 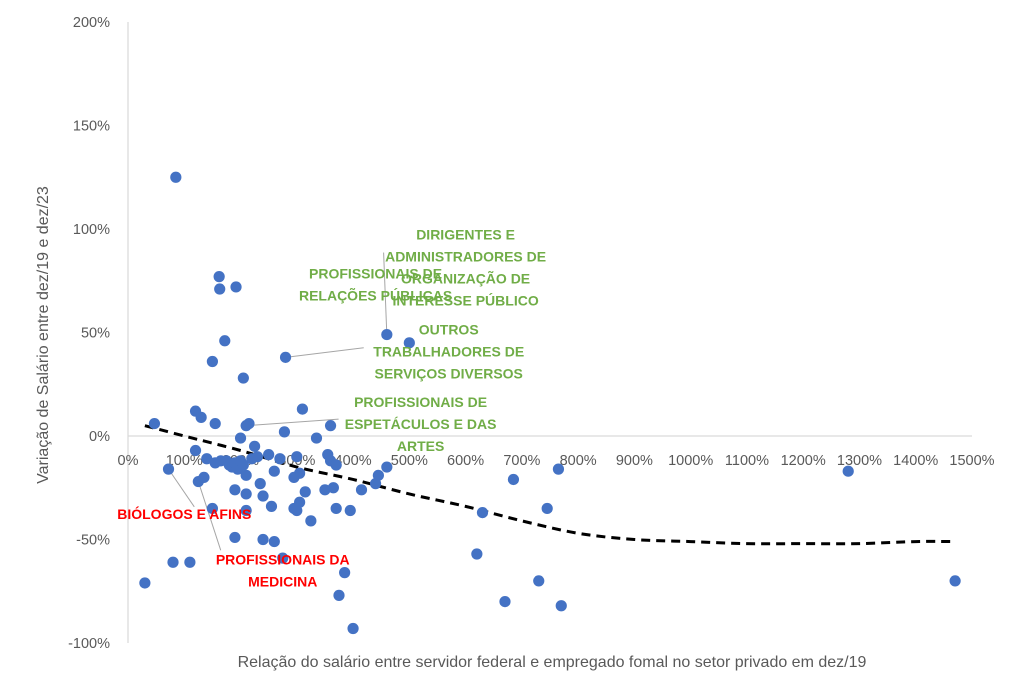 I want to click on x-tick-label: 1200%, so click(x=803, y=461).